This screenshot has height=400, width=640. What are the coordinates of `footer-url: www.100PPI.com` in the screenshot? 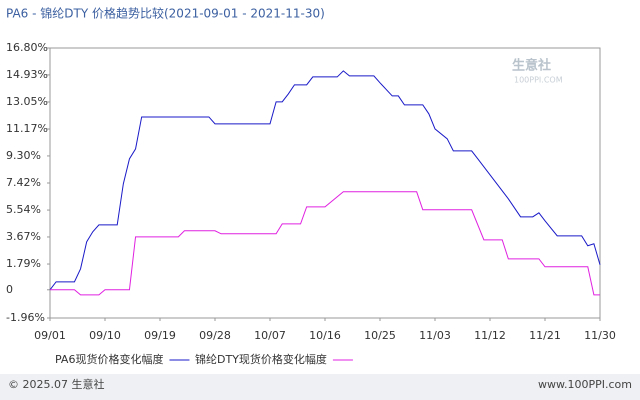 It's located at (585, 384).